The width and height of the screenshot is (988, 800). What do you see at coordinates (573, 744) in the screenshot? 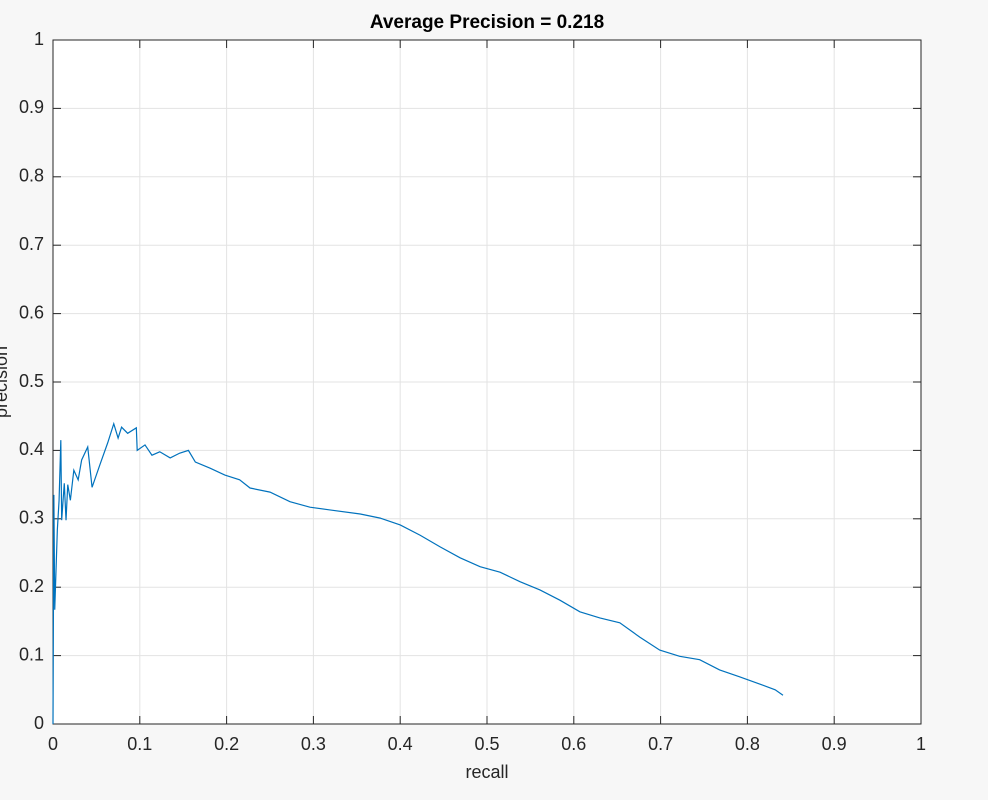
I see `x-tick-label: 0.6` at bounding box center [573, 744].